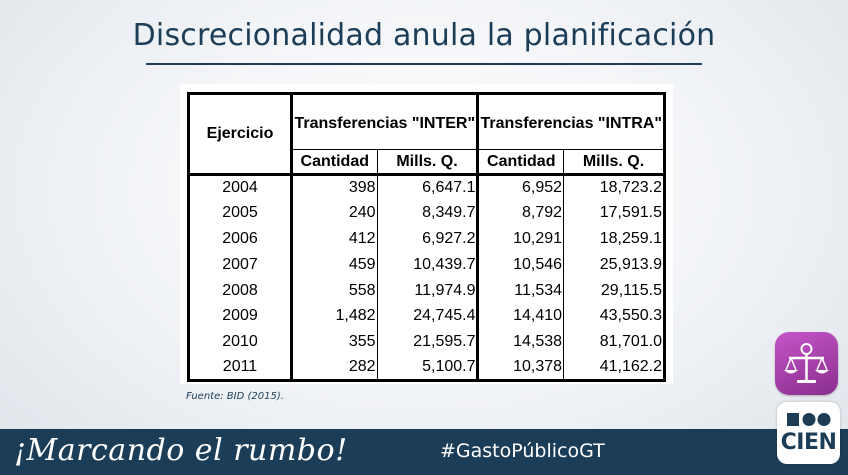 Image resolution: width=848 pixels, height=475 pixels. I want to click on cell-inter-mills: 24,745.4, so click(427, 316).